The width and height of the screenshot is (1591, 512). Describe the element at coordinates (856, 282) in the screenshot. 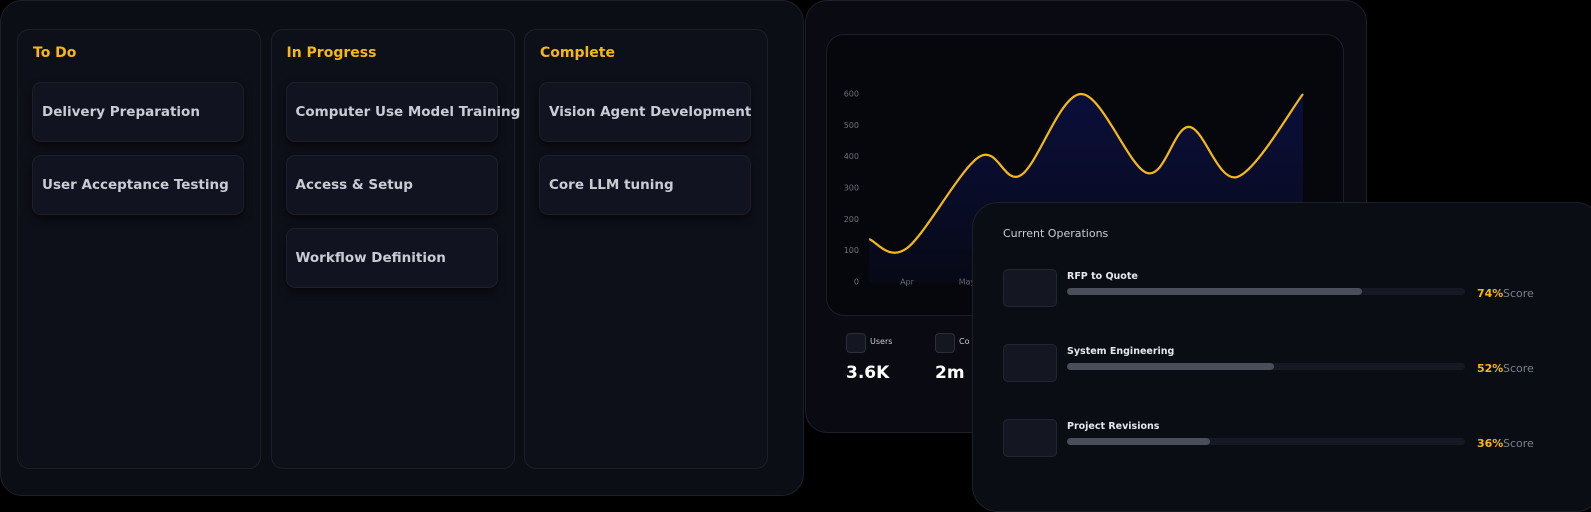

I see `y-tick-label: 0` at that location.